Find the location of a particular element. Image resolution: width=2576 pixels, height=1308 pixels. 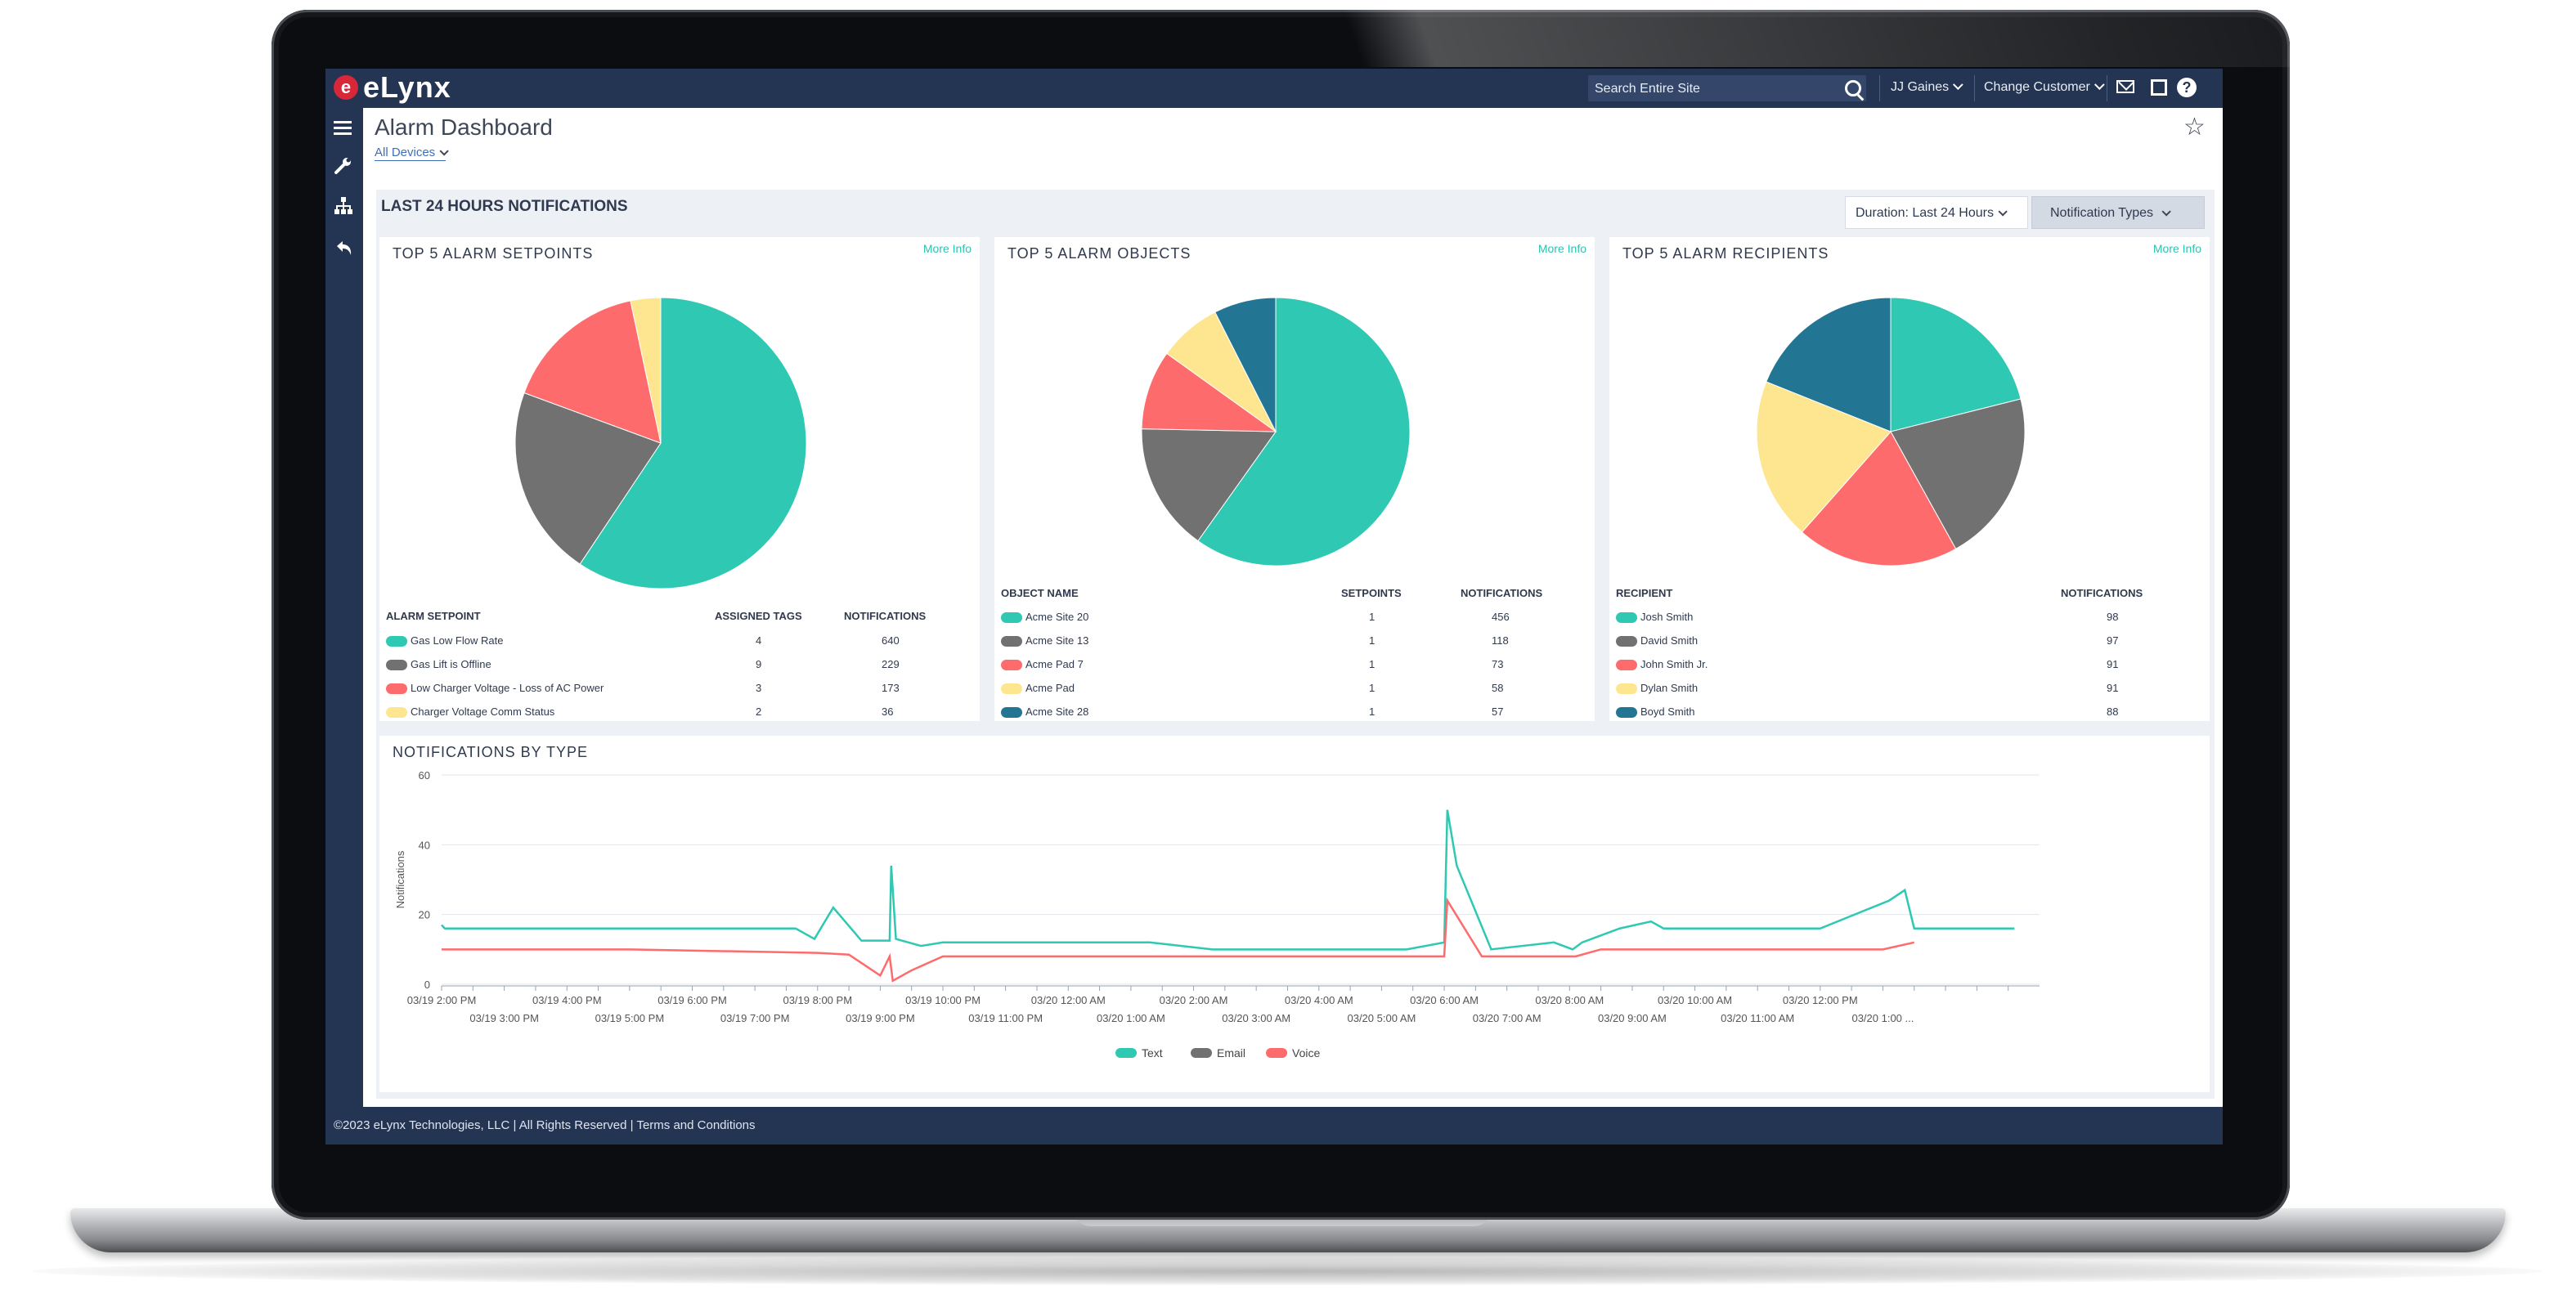

duration-select: Duration: Last 24 Hours is located at coordinates (1937, 212).